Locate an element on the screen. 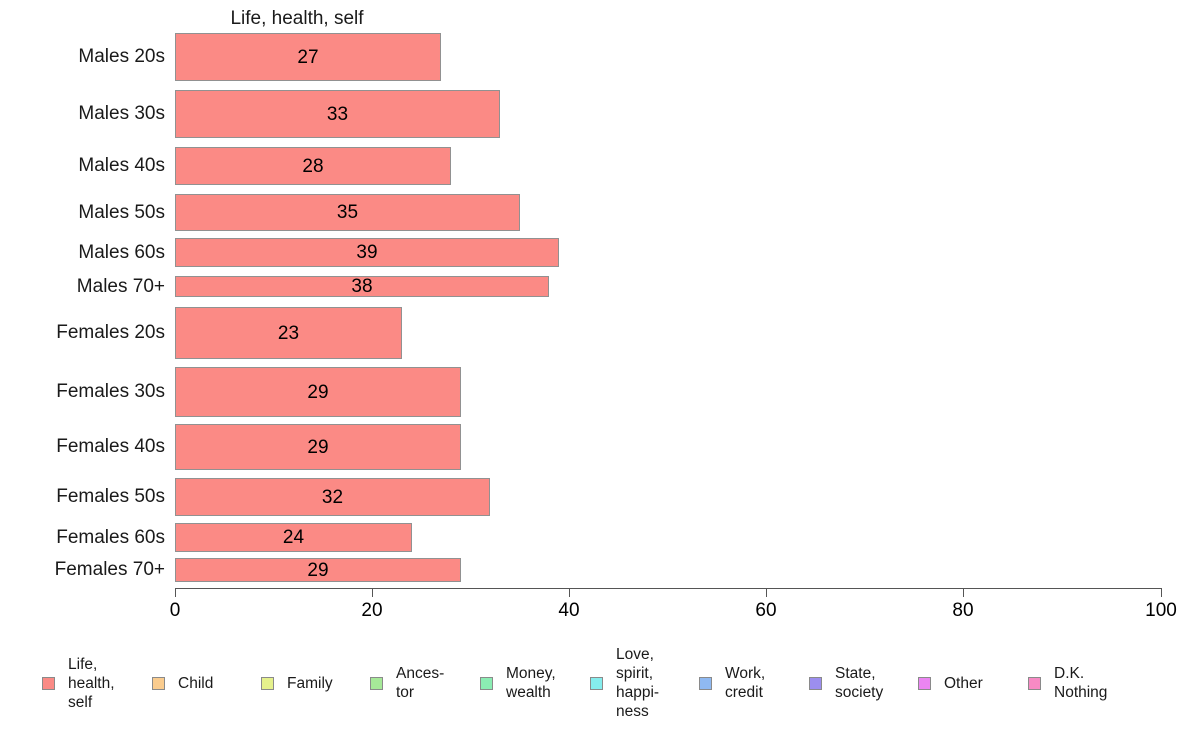 This screenshot has height=736, width=1188. legend-item-child: Child is located at coordinates (182, 683).